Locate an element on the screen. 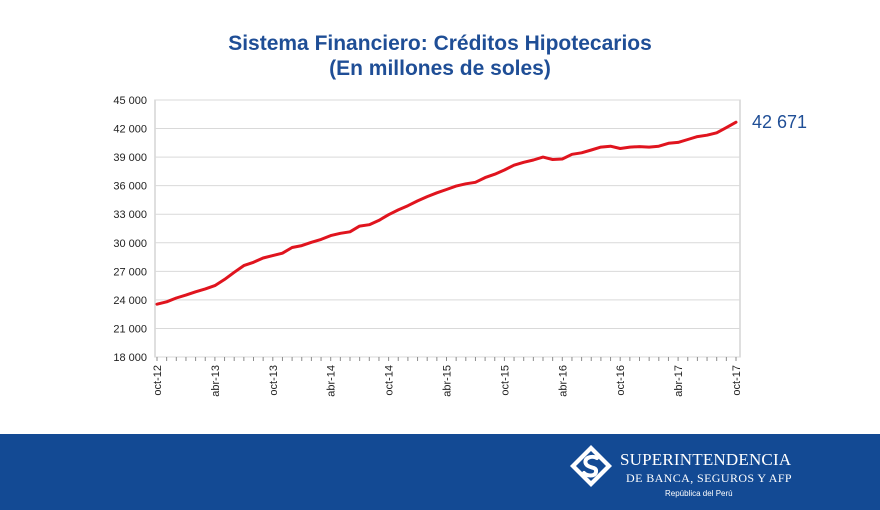 Image resolution: width=880 pixels, height=510 pixels. y-tick-label: 36 000 is located at coordinates (130, 187).